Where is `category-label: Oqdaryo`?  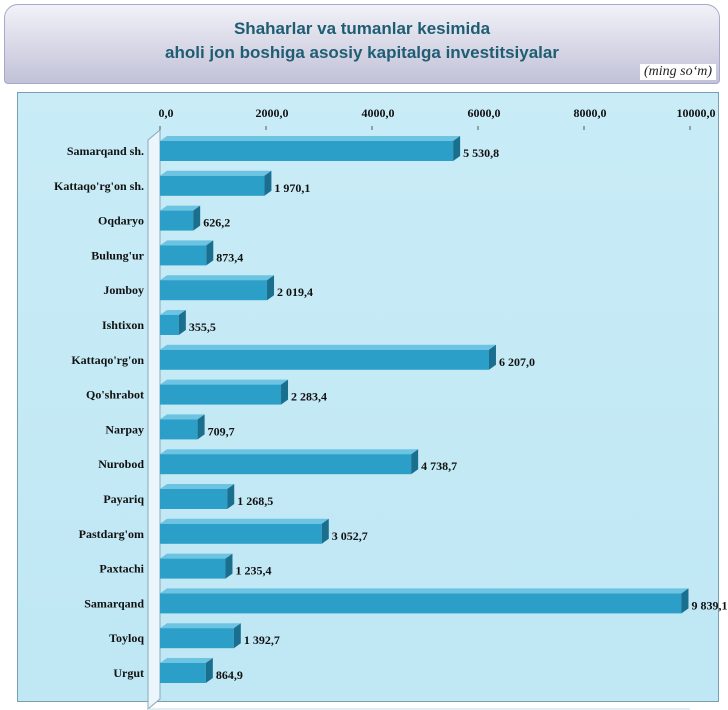
category-label: Oqdaryo is located at coordinates (121, 221).